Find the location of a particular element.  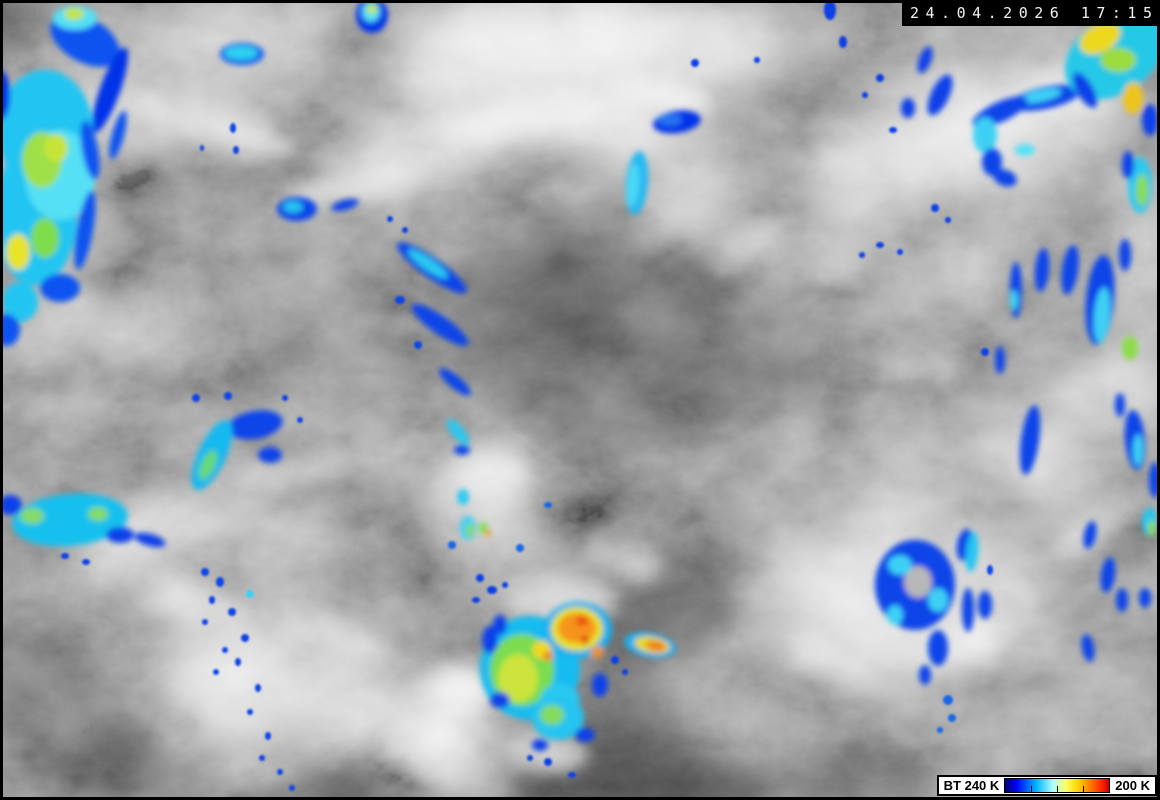

colorbar-right-label: 200 K is located at coordinates (1132, 785).